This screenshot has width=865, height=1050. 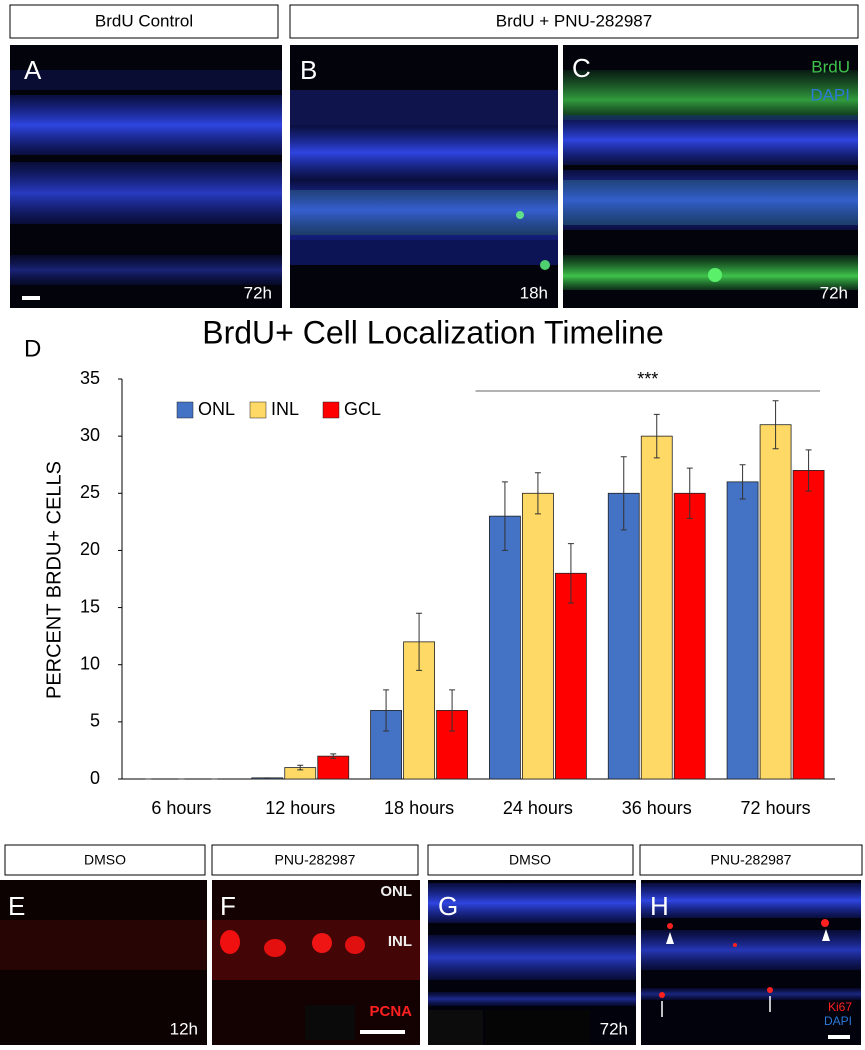 I want to click on layer-label: INL, so click(x=400, y=941).